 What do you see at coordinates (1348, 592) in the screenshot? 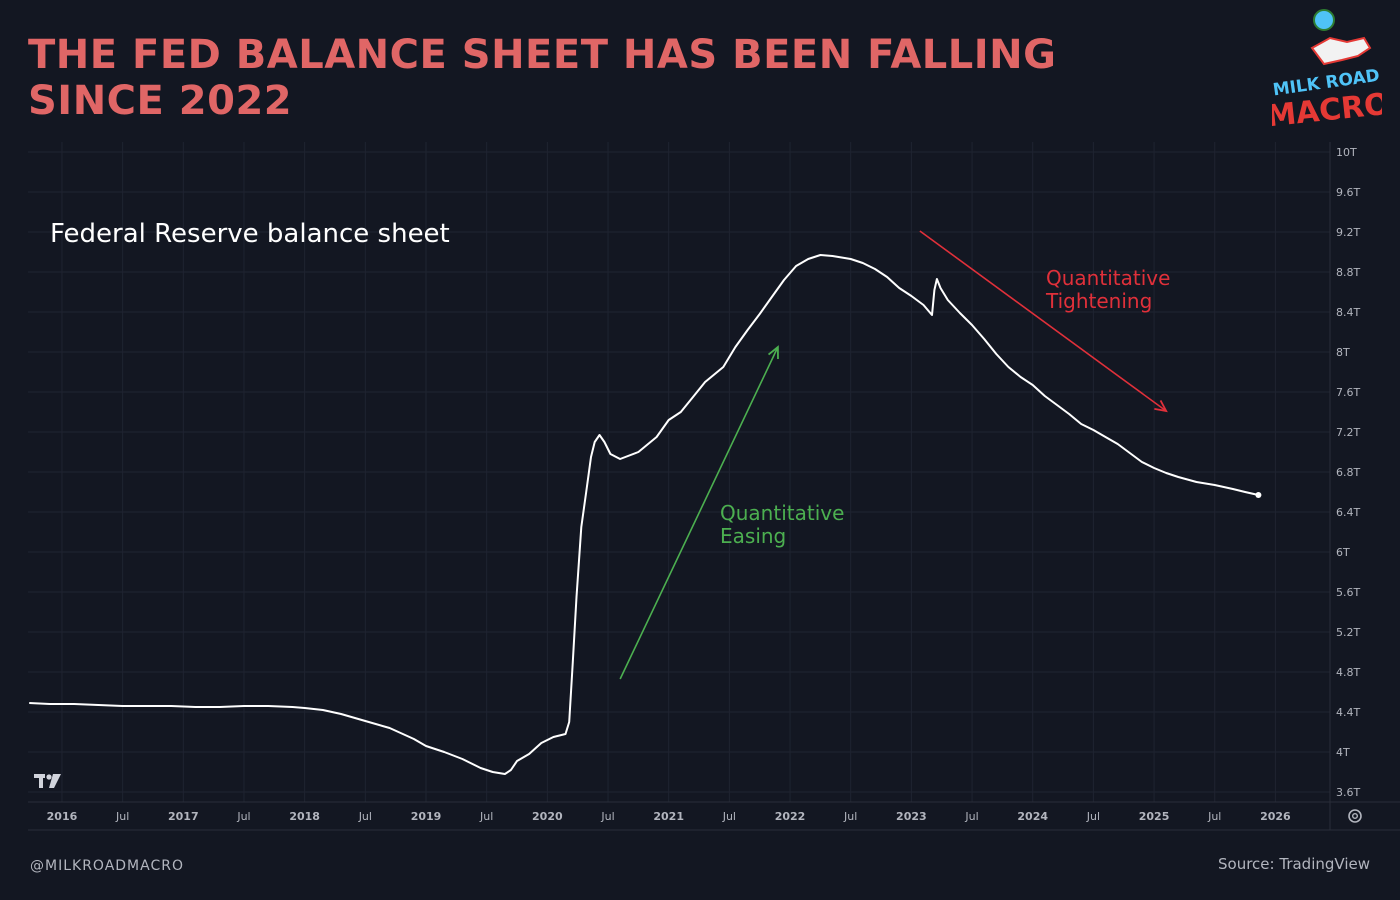
I see `y-tick-label: 5.6T` at bounding box center [1348, 592].